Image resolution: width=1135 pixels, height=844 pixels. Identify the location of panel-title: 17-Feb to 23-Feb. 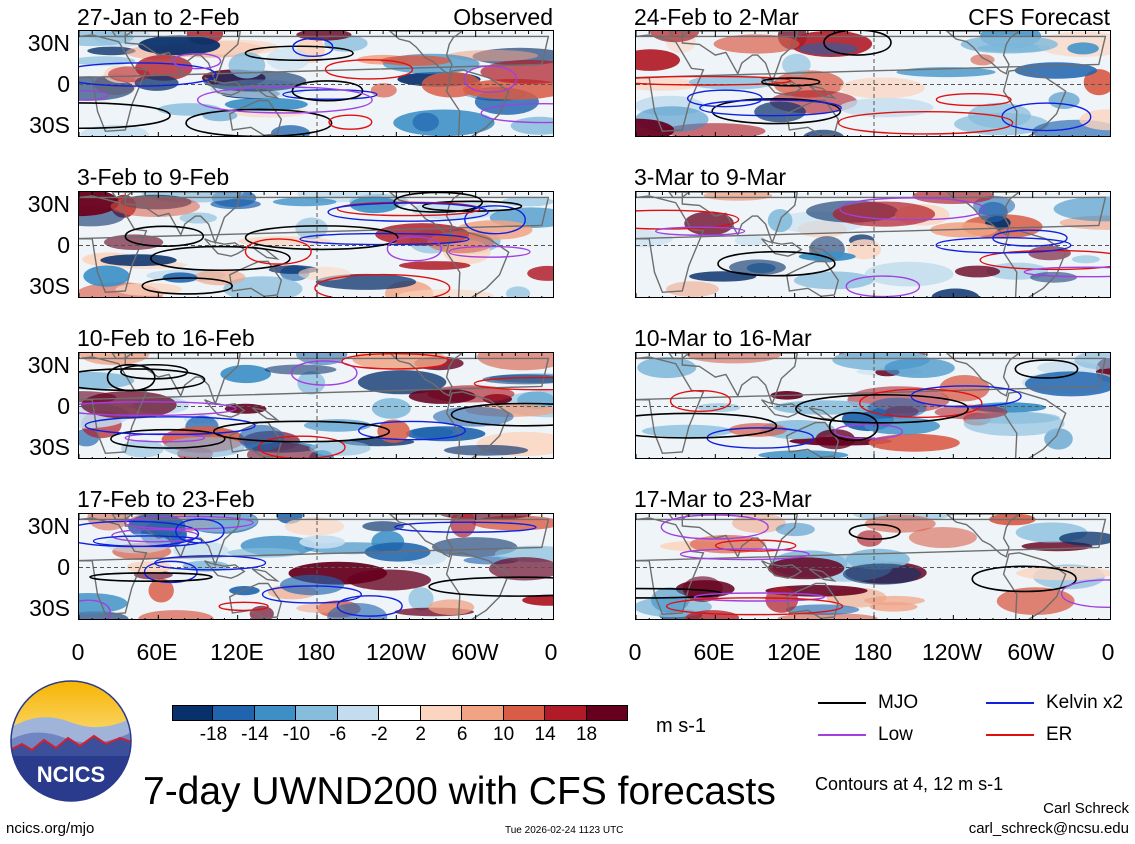
(166, 499).